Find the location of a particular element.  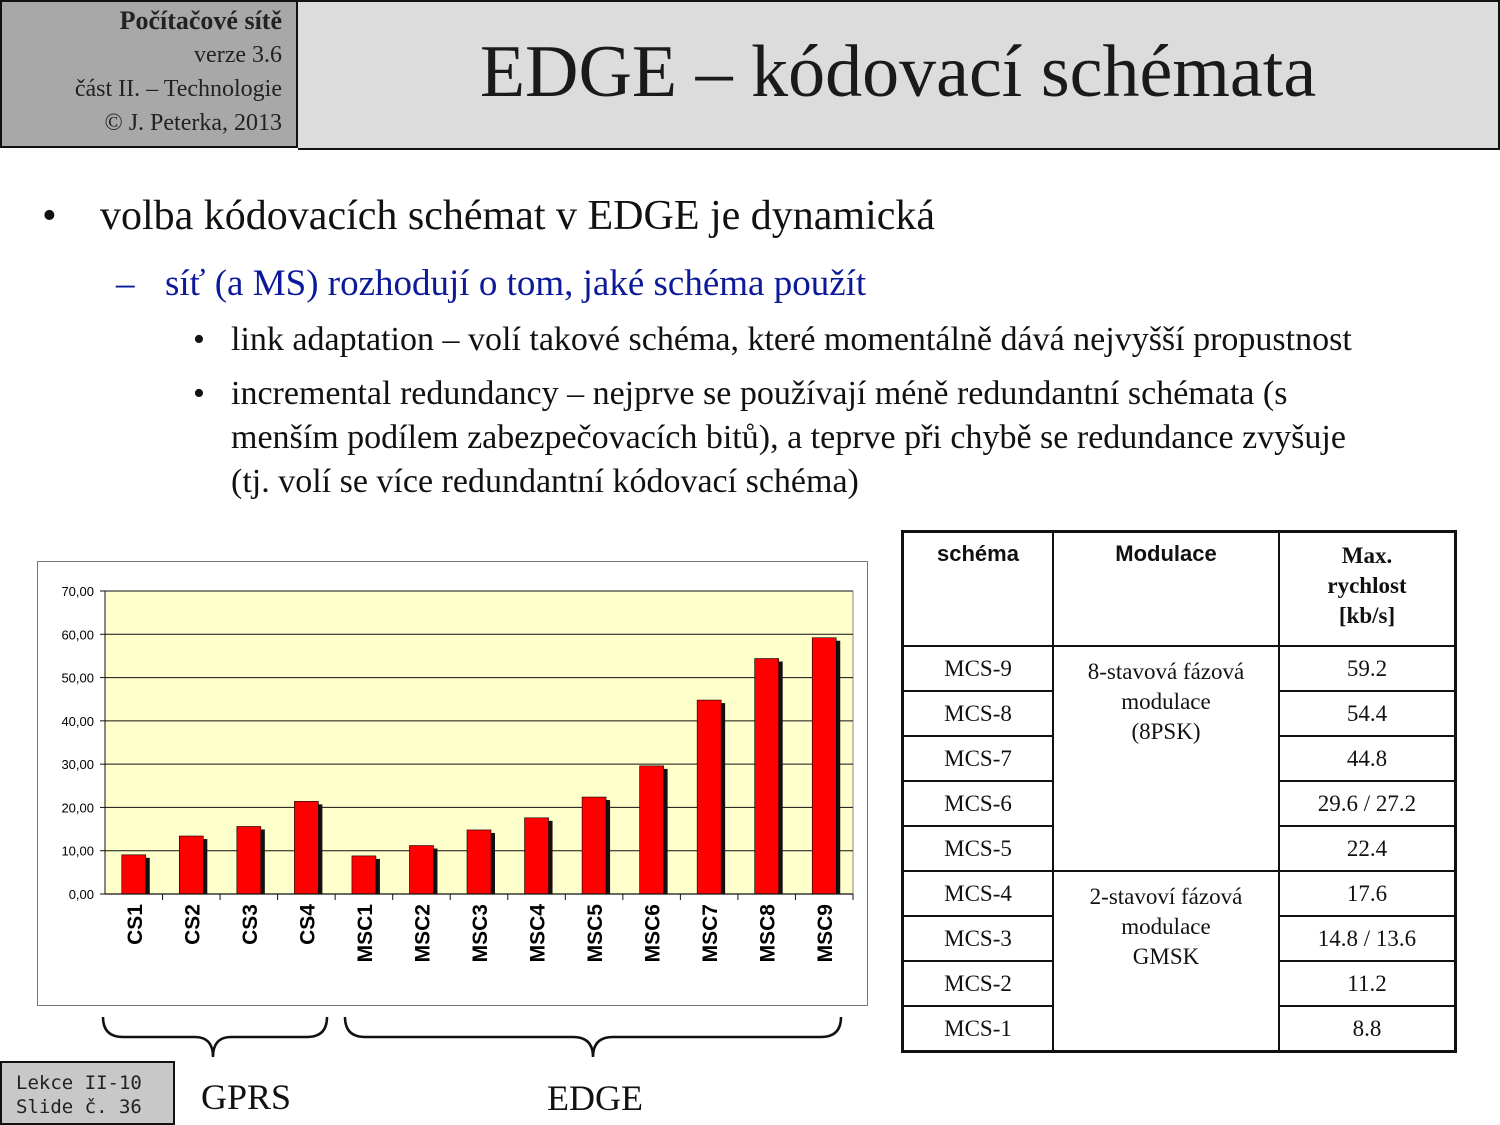

x-tick-label: MSC8 is located at coordinates (768, 933).